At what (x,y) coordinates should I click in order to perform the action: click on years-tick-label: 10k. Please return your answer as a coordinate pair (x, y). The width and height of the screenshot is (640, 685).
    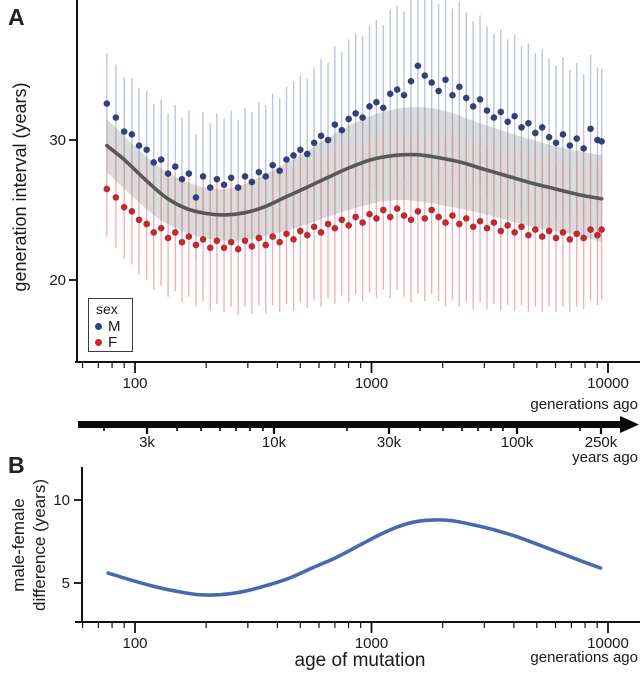
    Looking at the image, I should click on (274, 442).